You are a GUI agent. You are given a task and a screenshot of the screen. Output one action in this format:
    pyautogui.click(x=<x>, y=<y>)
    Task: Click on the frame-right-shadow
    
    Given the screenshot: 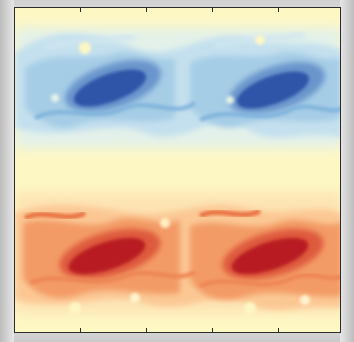 What is the action you would take?
    pyautogui.click(x=347, y=171)
    